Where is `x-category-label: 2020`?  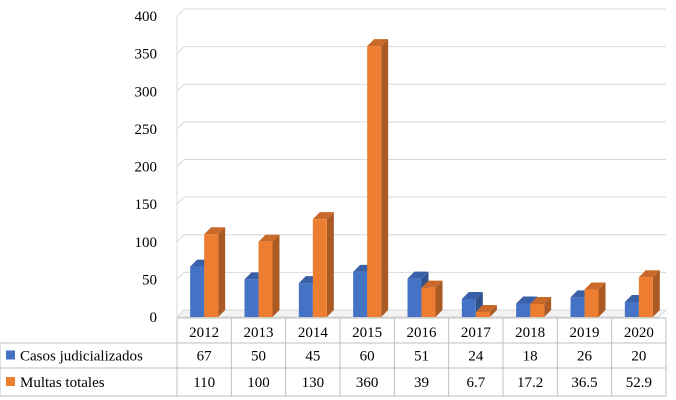 x-category-label: 2020 is located at coordinates (639, 333).